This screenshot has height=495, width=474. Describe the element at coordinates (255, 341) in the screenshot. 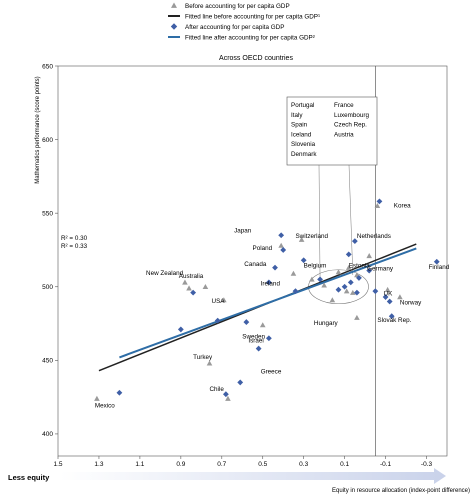

I see `country-label: Israel` at that location.